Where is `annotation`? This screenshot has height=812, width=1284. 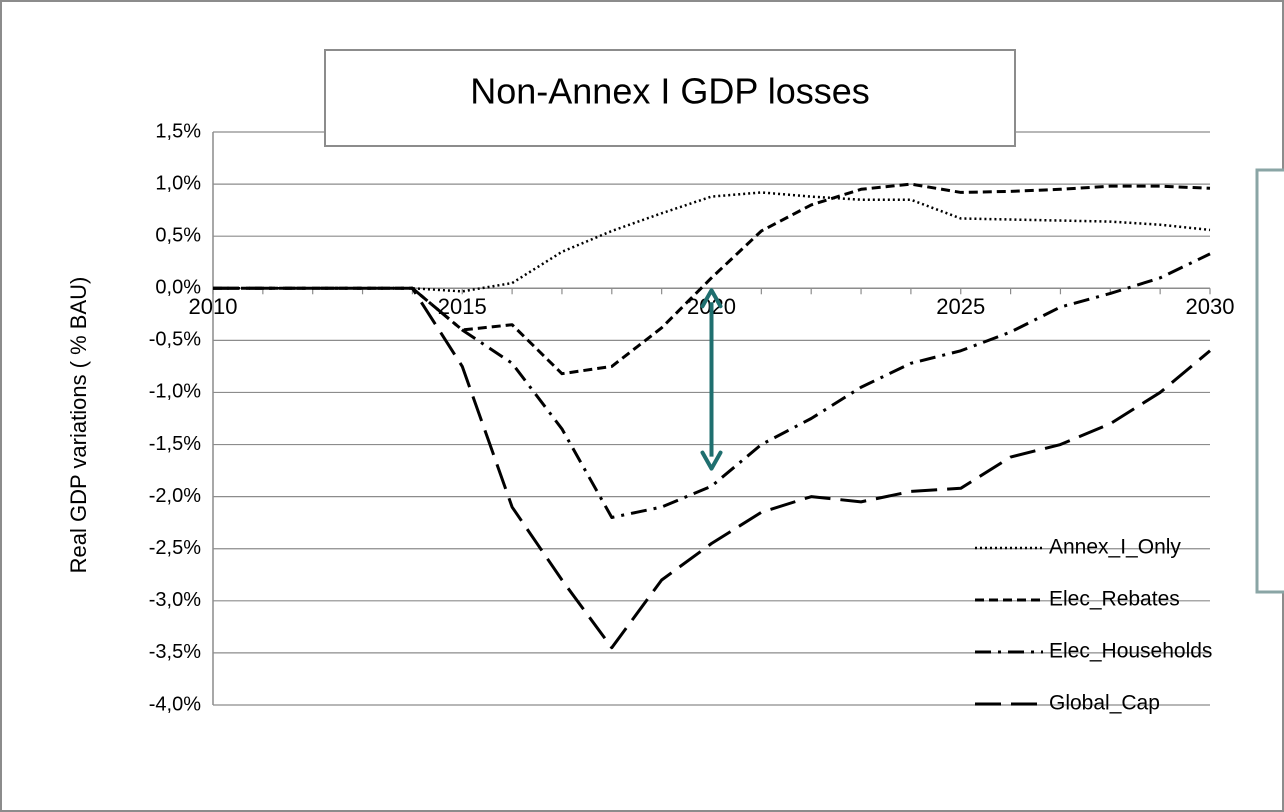 annotation is located at coordinates (711, 379).